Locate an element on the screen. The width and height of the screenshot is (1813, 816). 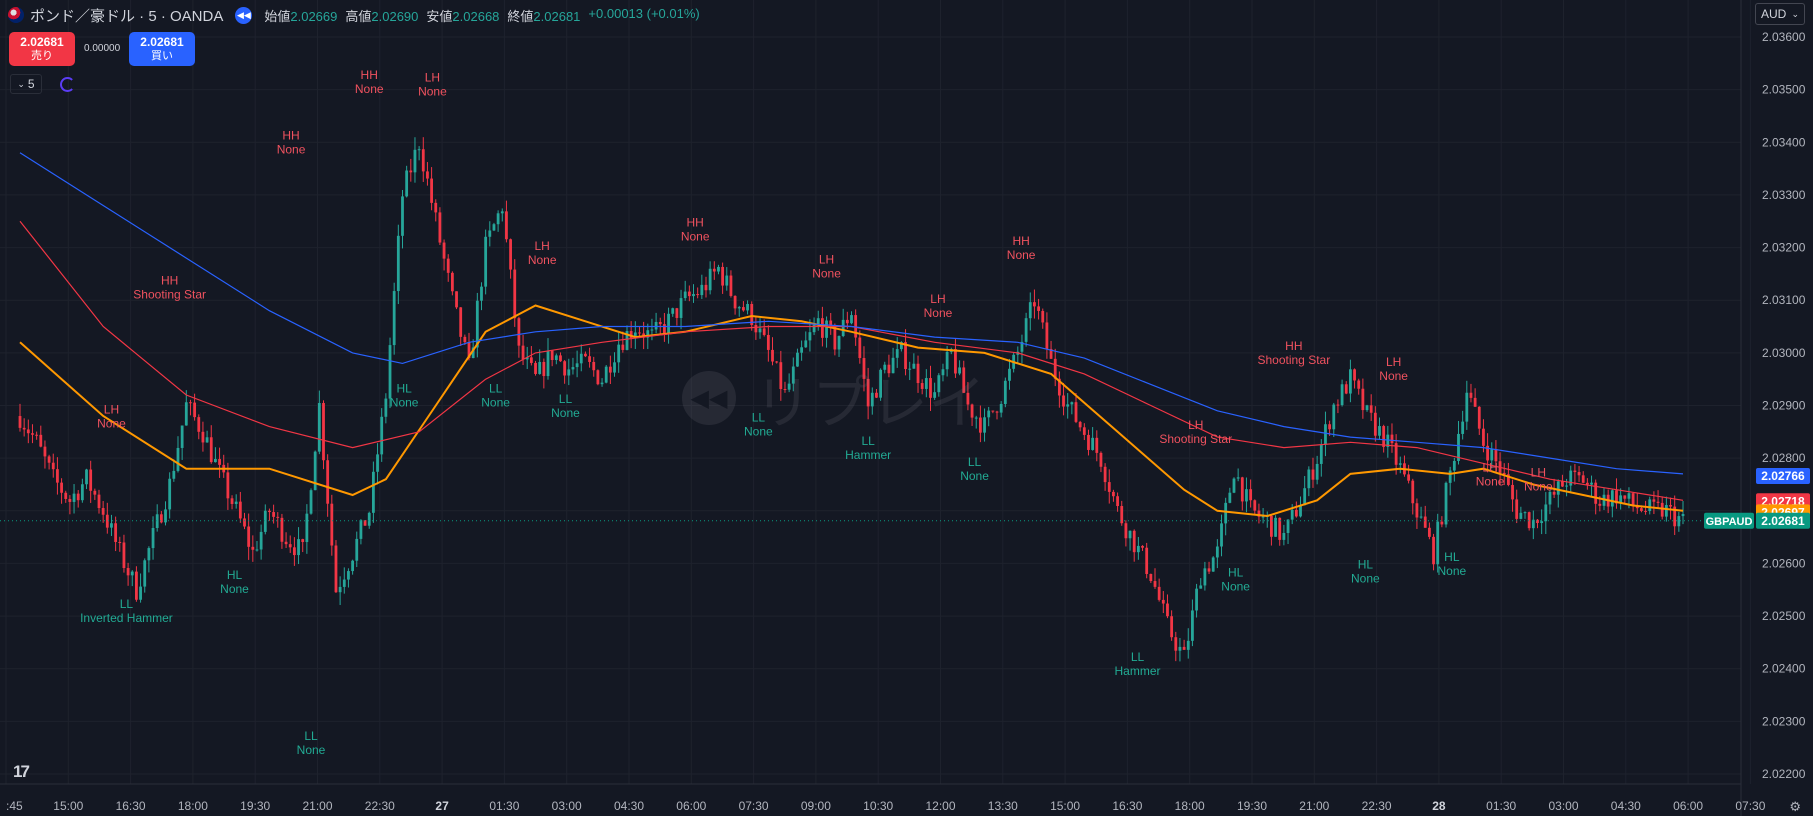
tradingview-logo: 17 is located at coordinates (21, 771).